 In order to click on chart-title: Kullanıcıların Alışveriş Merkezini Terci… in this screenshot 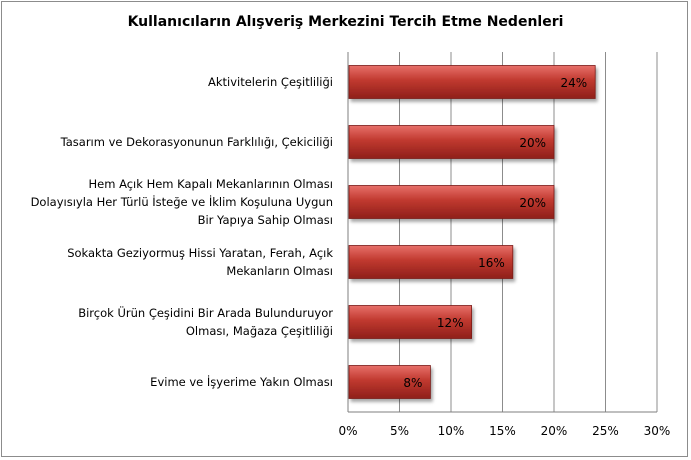, I will do `click(345, 22)`.